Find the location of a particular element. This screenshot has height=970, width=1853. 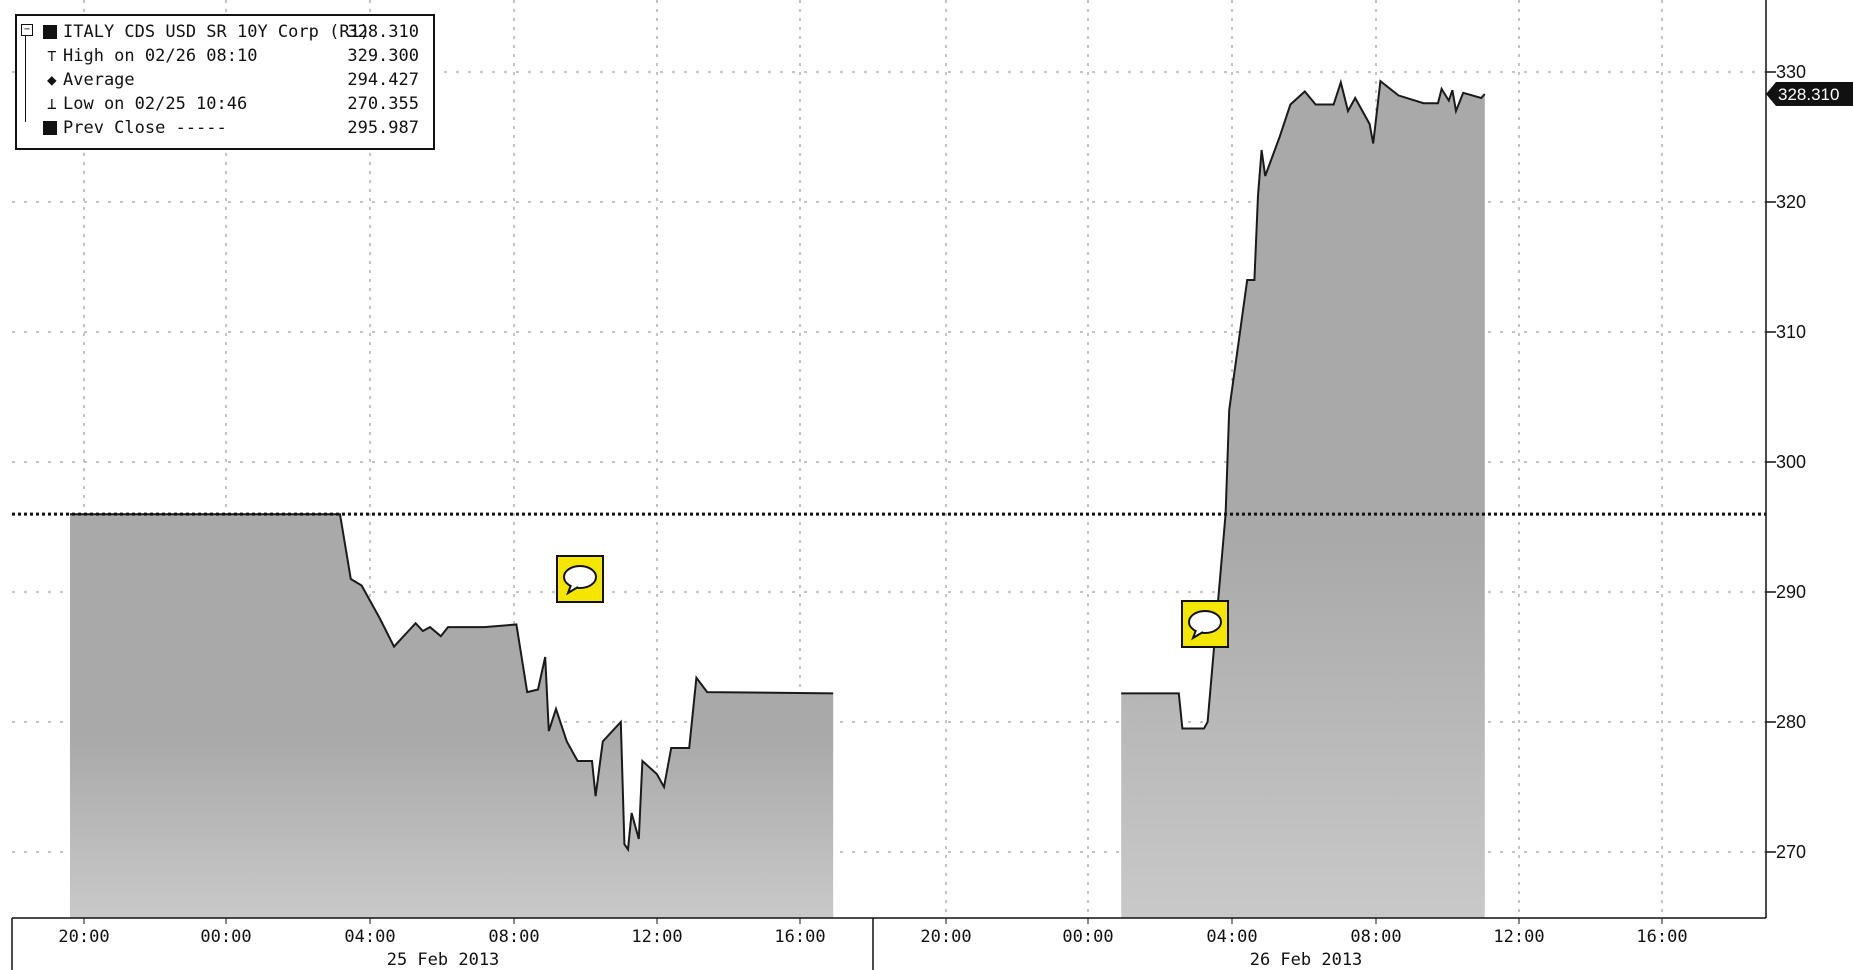

legend-value: 328.310 is located at coordinates (383, 32).